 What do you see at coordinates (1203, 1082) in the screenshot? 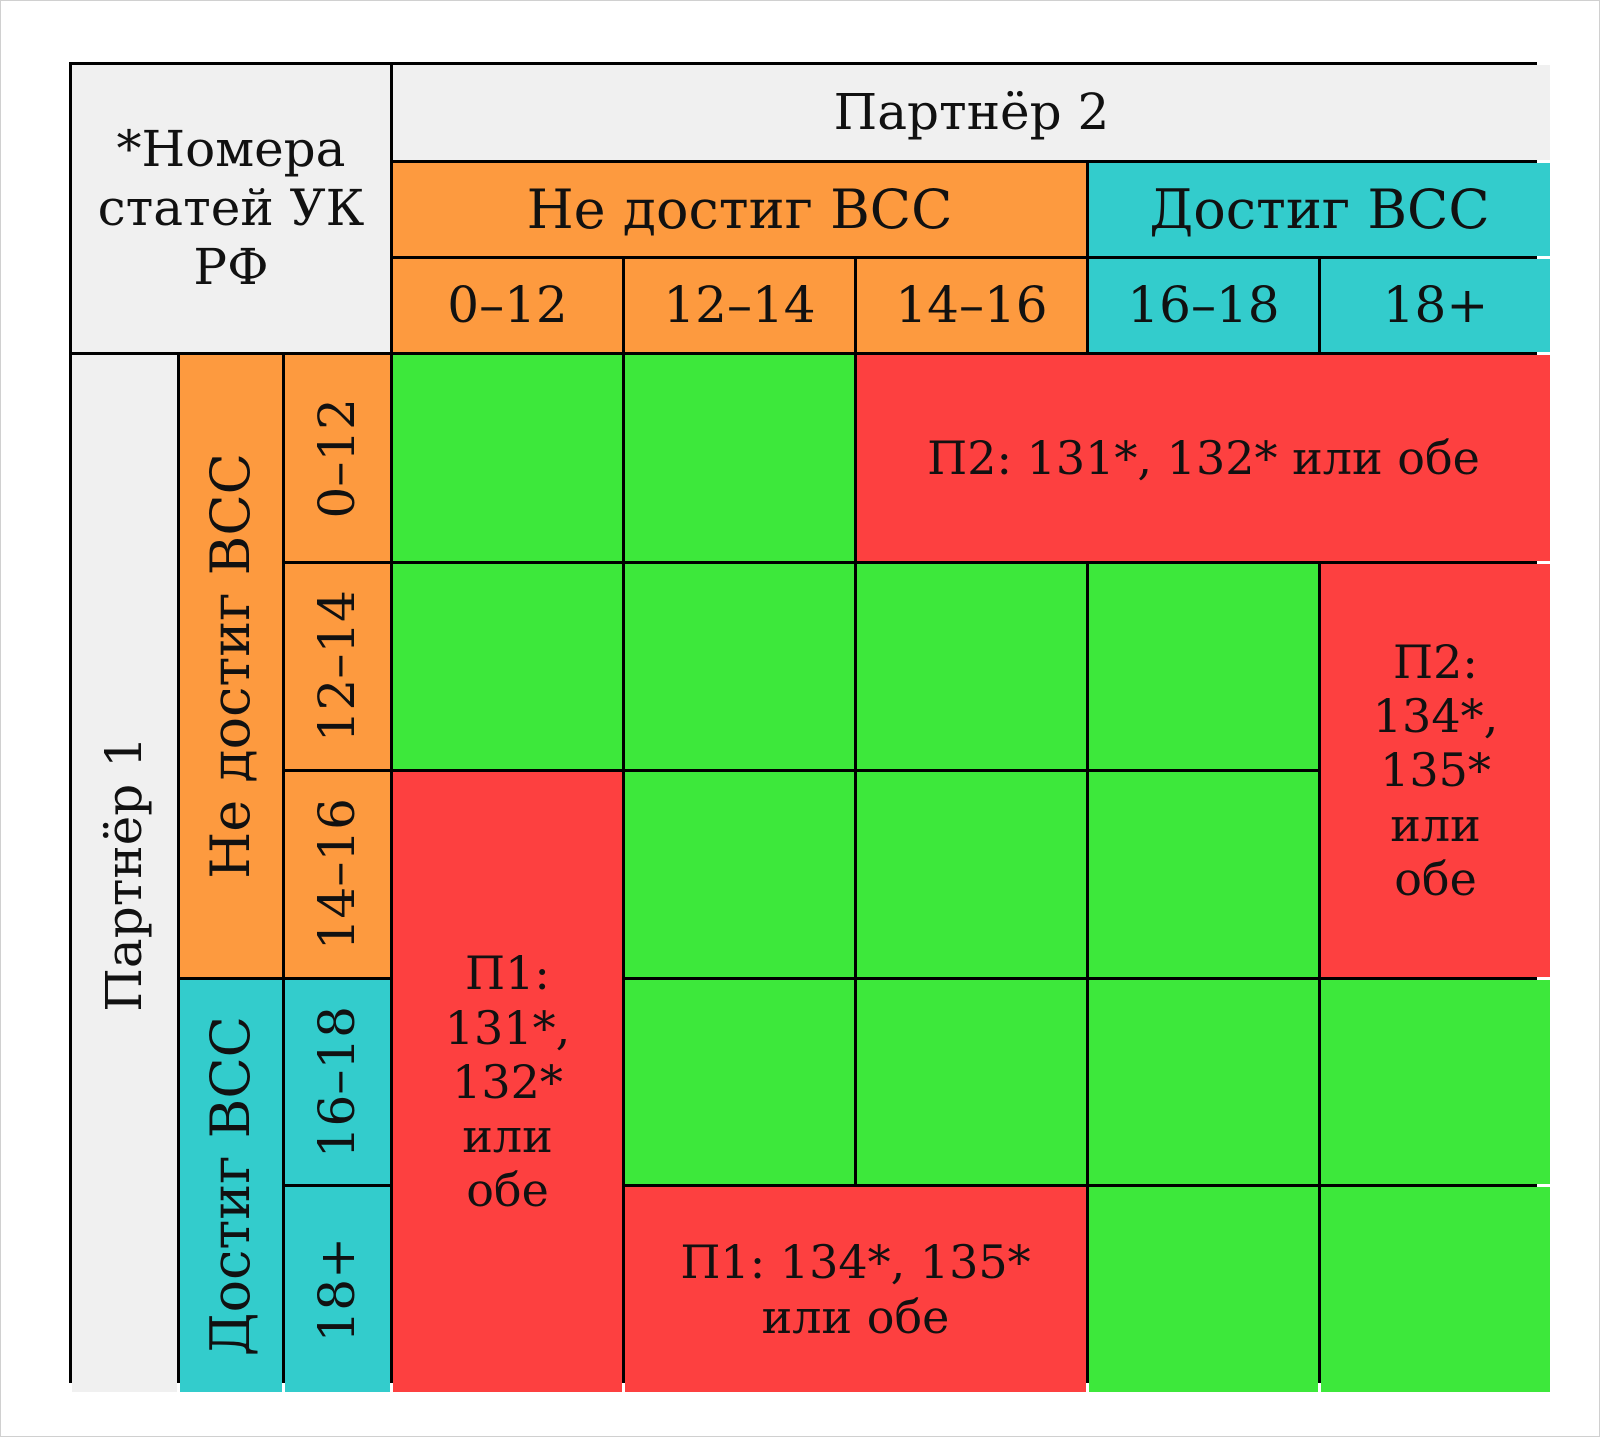
I see `matrix-cell-r4-c4` at bounding box center [1203, 1082].